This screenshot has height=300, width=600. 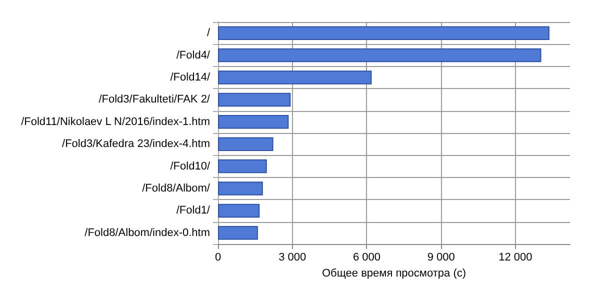 What do you see at coordinates (115, 122) in the screenshot?
I see `y-tick-label: /Fold11/Nikolaev L N/2016/index-1.htm` at bounding box center [115, 122].